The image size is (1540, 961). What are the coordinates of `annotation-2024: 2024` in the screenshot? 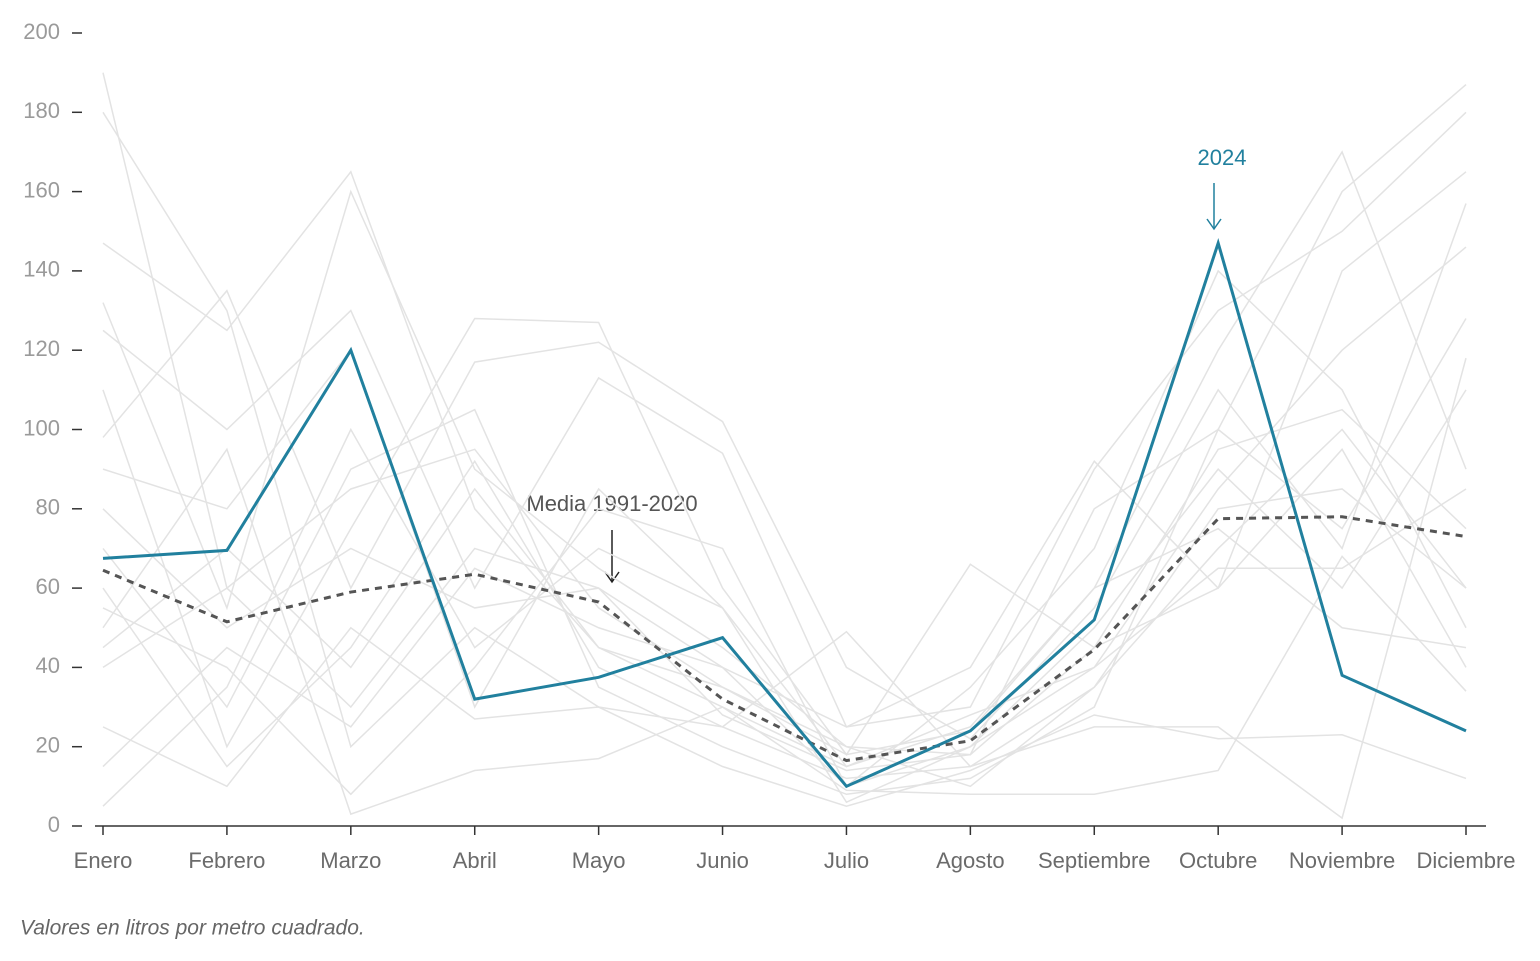 It's located at (1222, 157).